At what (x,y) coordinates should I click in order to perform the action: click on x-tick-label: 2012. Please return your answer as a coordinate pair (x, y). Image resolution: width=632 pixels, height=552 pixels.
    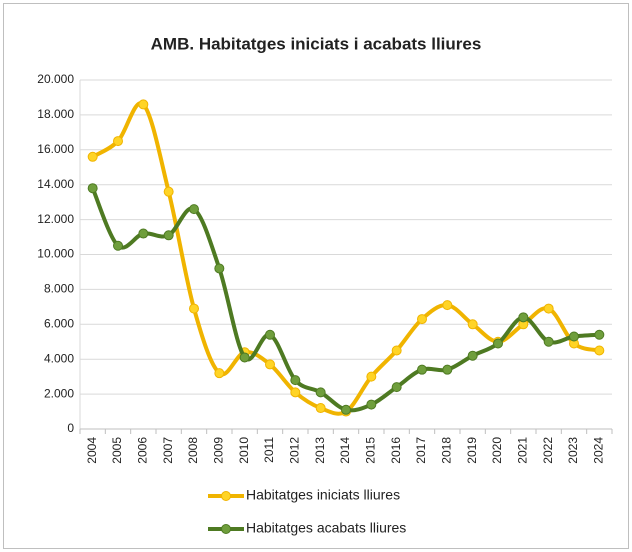
    Looking at the image, I should click on (295, 450).